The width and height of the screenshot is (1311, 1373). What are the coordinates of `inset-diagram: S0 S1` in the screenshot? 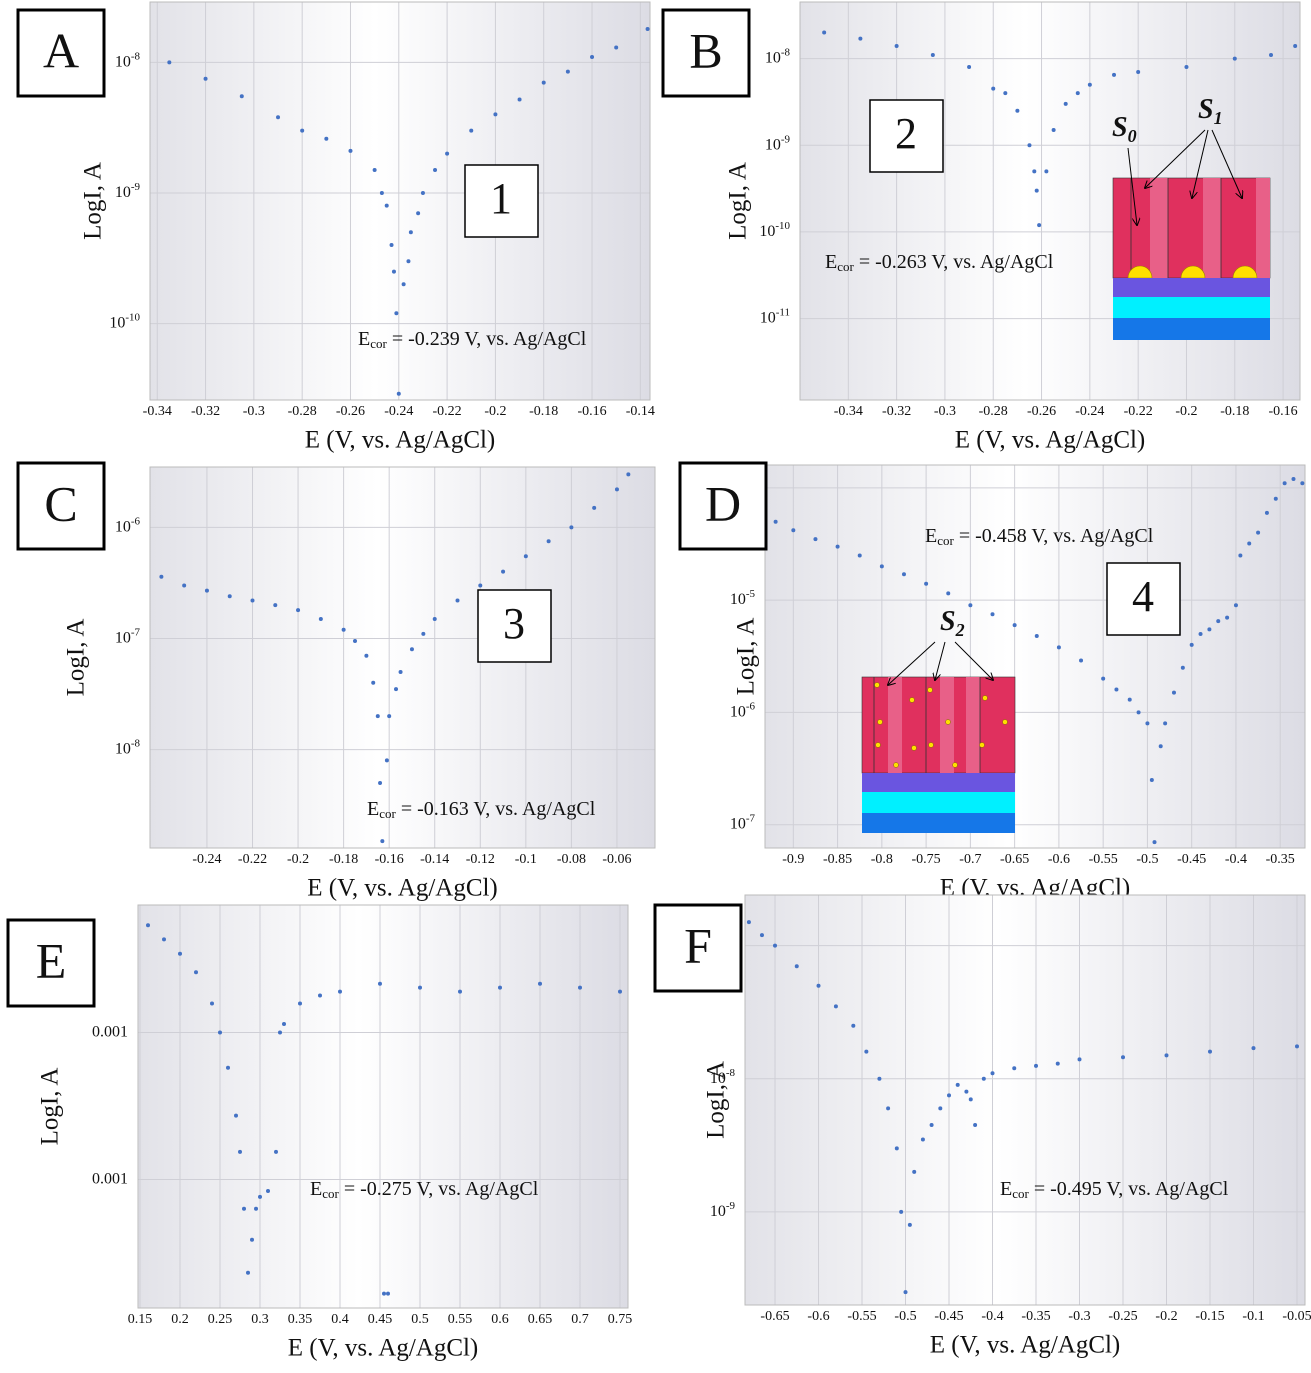 It's located at (1191, 217).